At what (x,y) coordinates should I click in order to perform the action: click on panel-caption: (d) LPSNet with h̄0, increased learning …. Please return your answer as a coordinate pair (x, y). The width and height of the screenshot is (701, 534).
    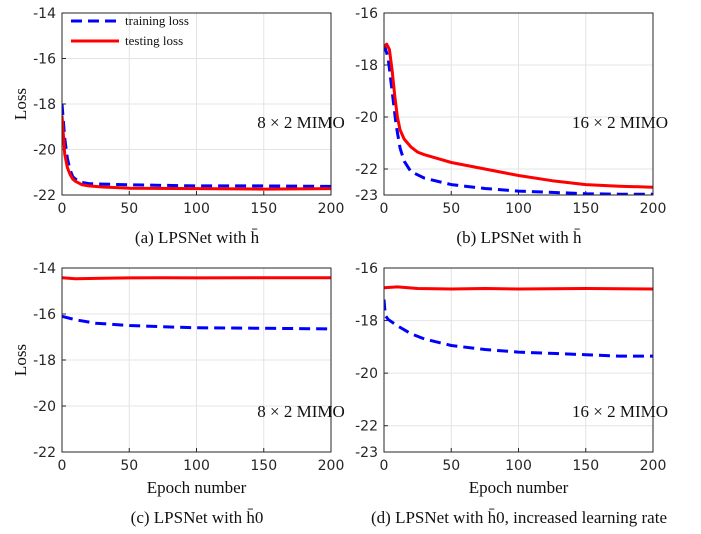
    Looking at the image, I should click on (519, 517).